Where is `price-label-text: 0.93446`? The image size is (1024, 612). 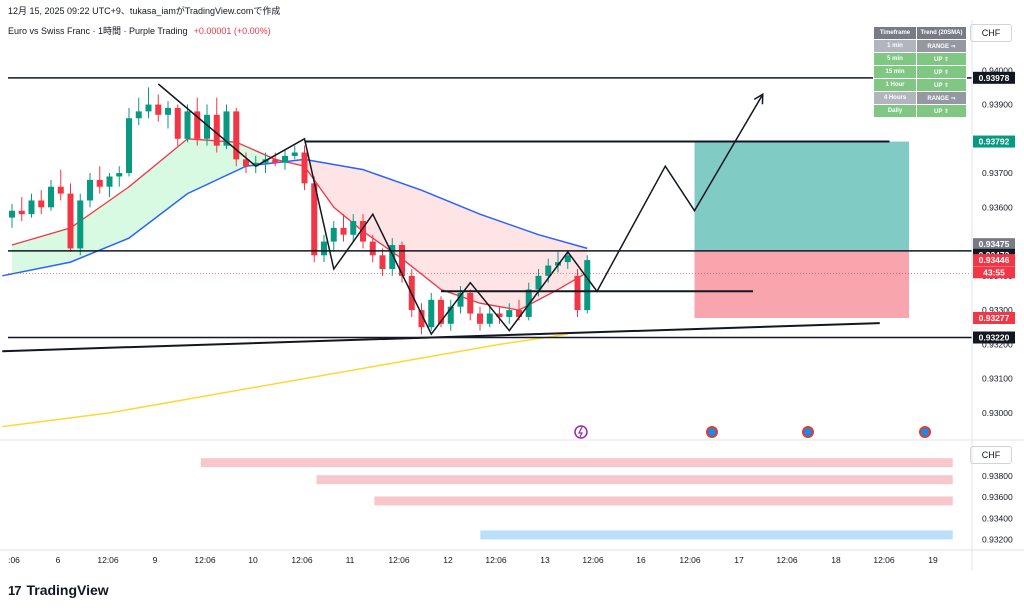 price-label-text: 0.93446 is located at coordinates (994, 260).